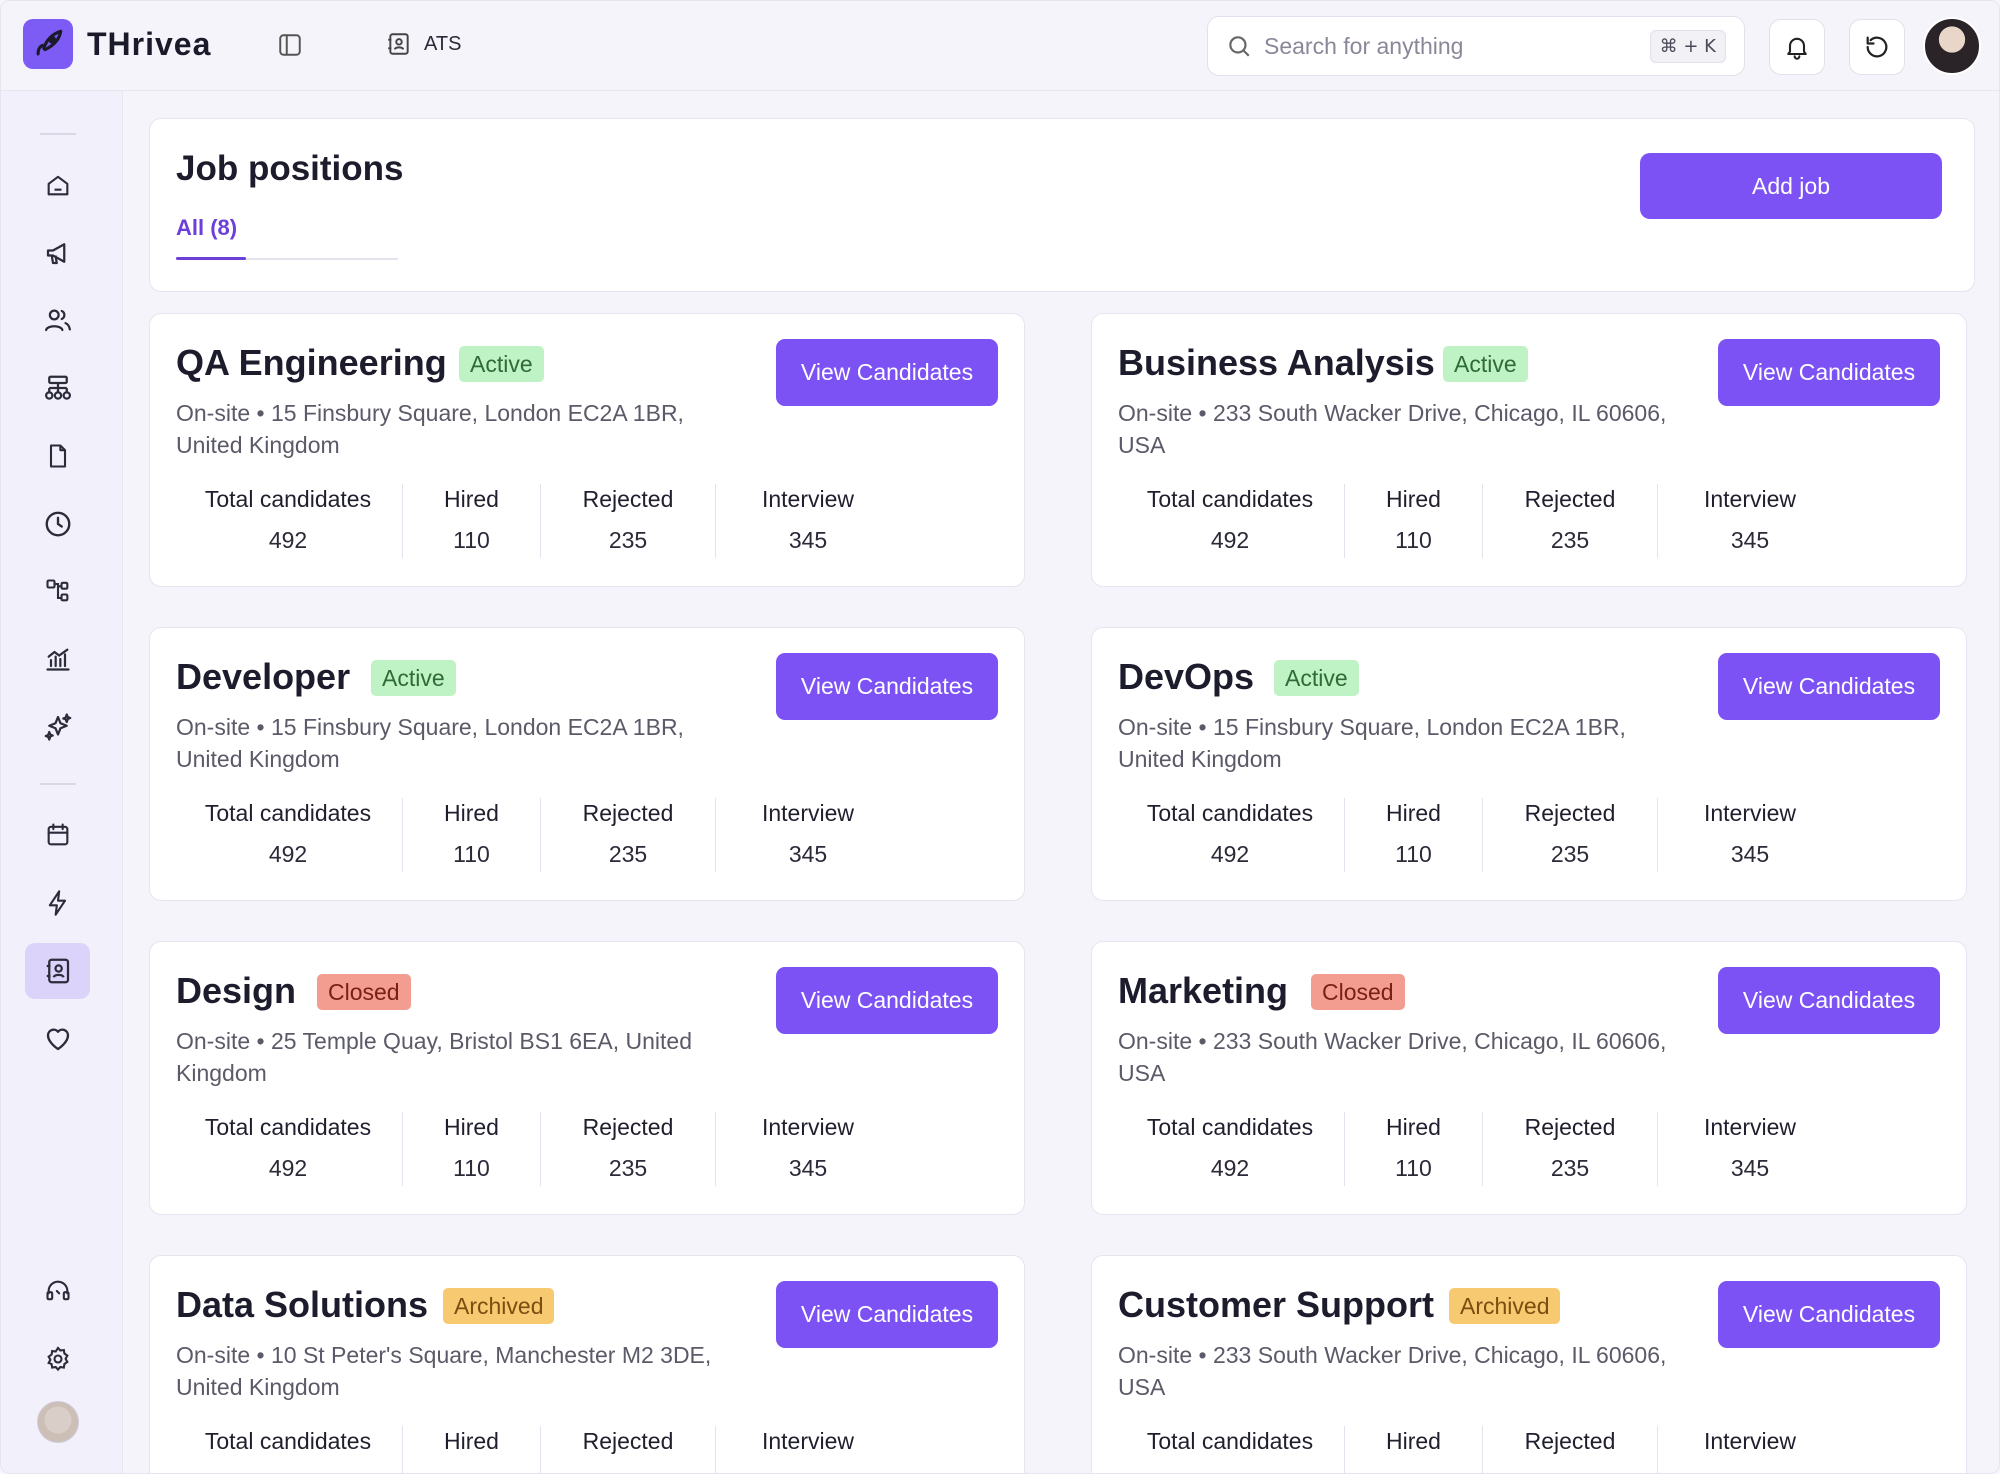 This screenshot has height=1474, width=2000. Describe the element at coordinates (57, 971) in the screenshot. I see `sidebar-item-ats` at that location.